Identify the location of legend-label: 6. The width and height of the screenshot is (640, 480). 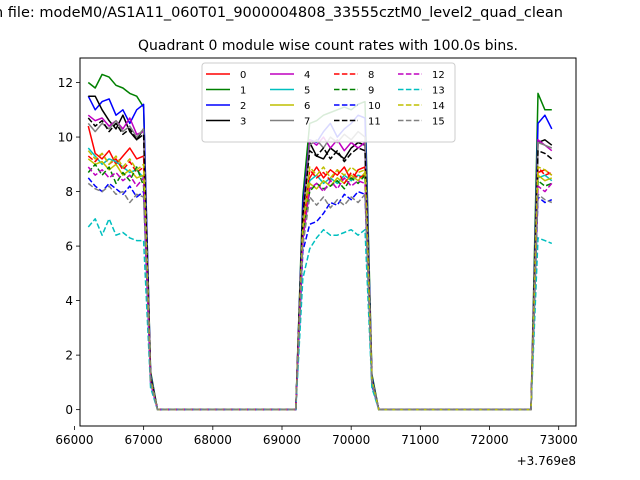
(307, 106).